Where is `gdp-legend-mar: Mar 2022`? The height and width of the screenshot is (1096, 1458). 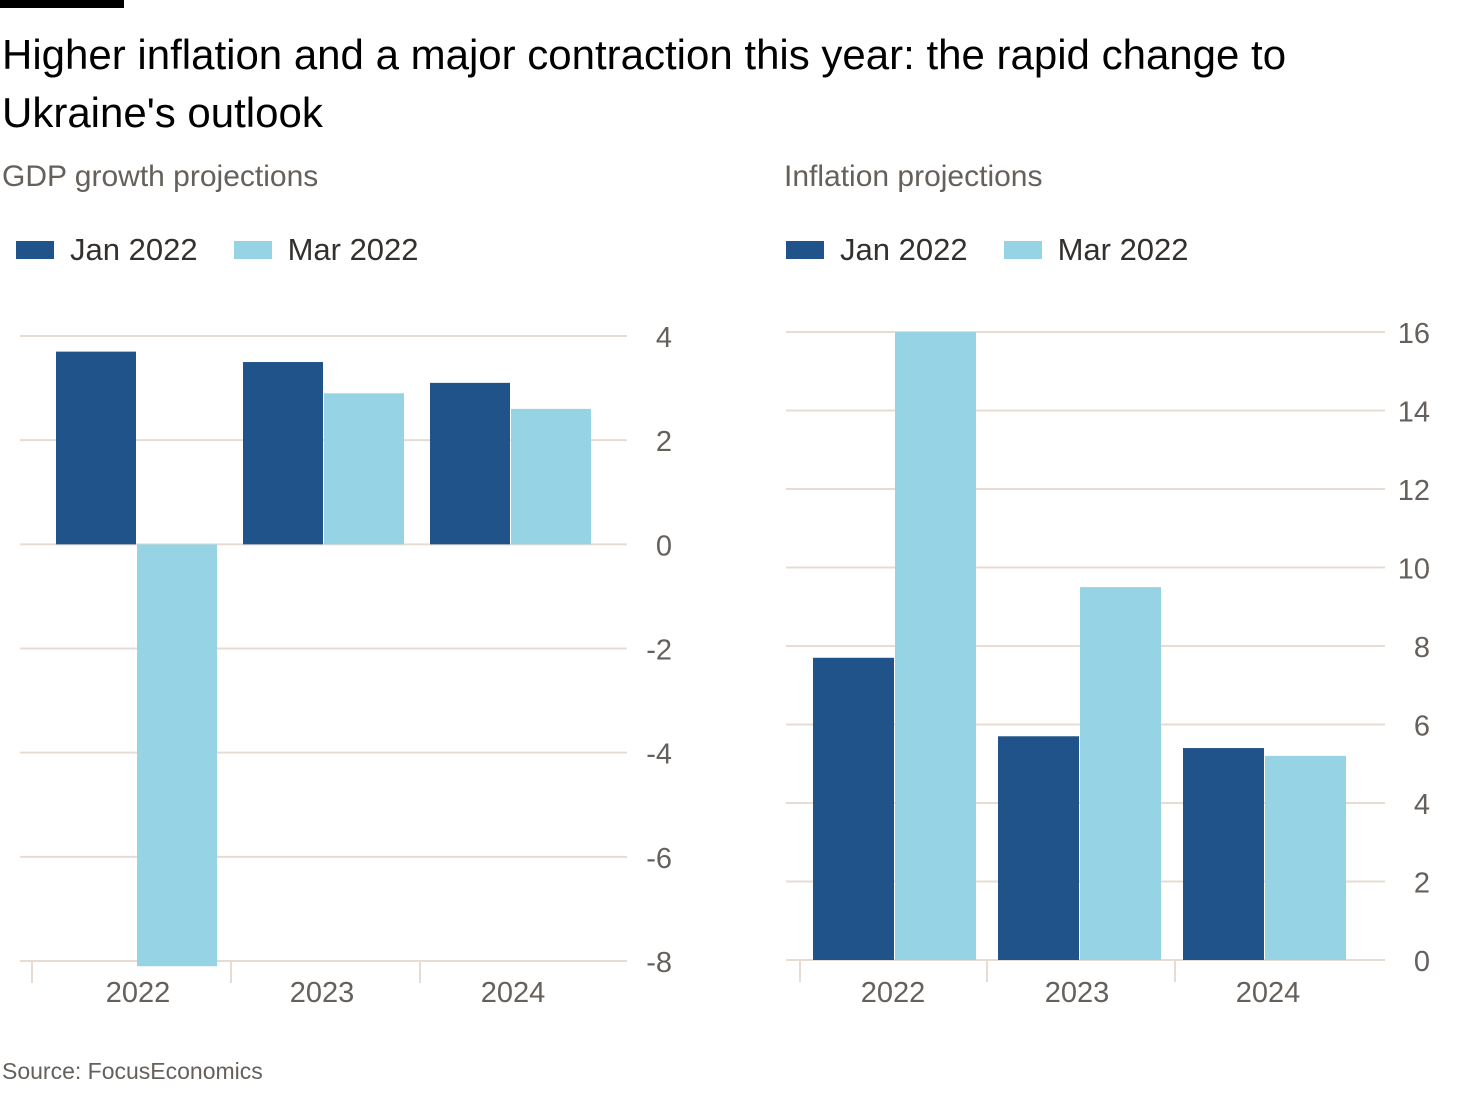
gdp-legend-mar: Mar 2022 is located at coordinates (326, 250).